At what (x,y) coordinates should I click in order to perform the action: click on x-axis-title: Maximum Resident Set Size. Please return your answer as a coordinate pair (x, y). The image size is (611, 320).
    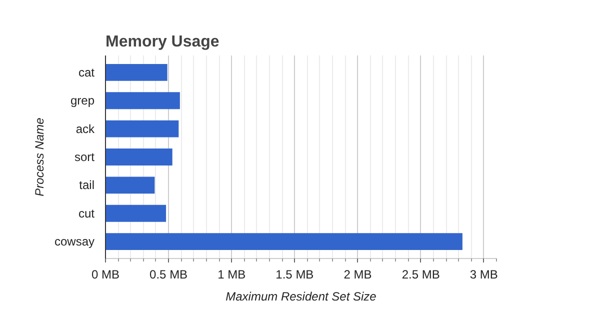
    Looking at the image, I should click on (301, 297).